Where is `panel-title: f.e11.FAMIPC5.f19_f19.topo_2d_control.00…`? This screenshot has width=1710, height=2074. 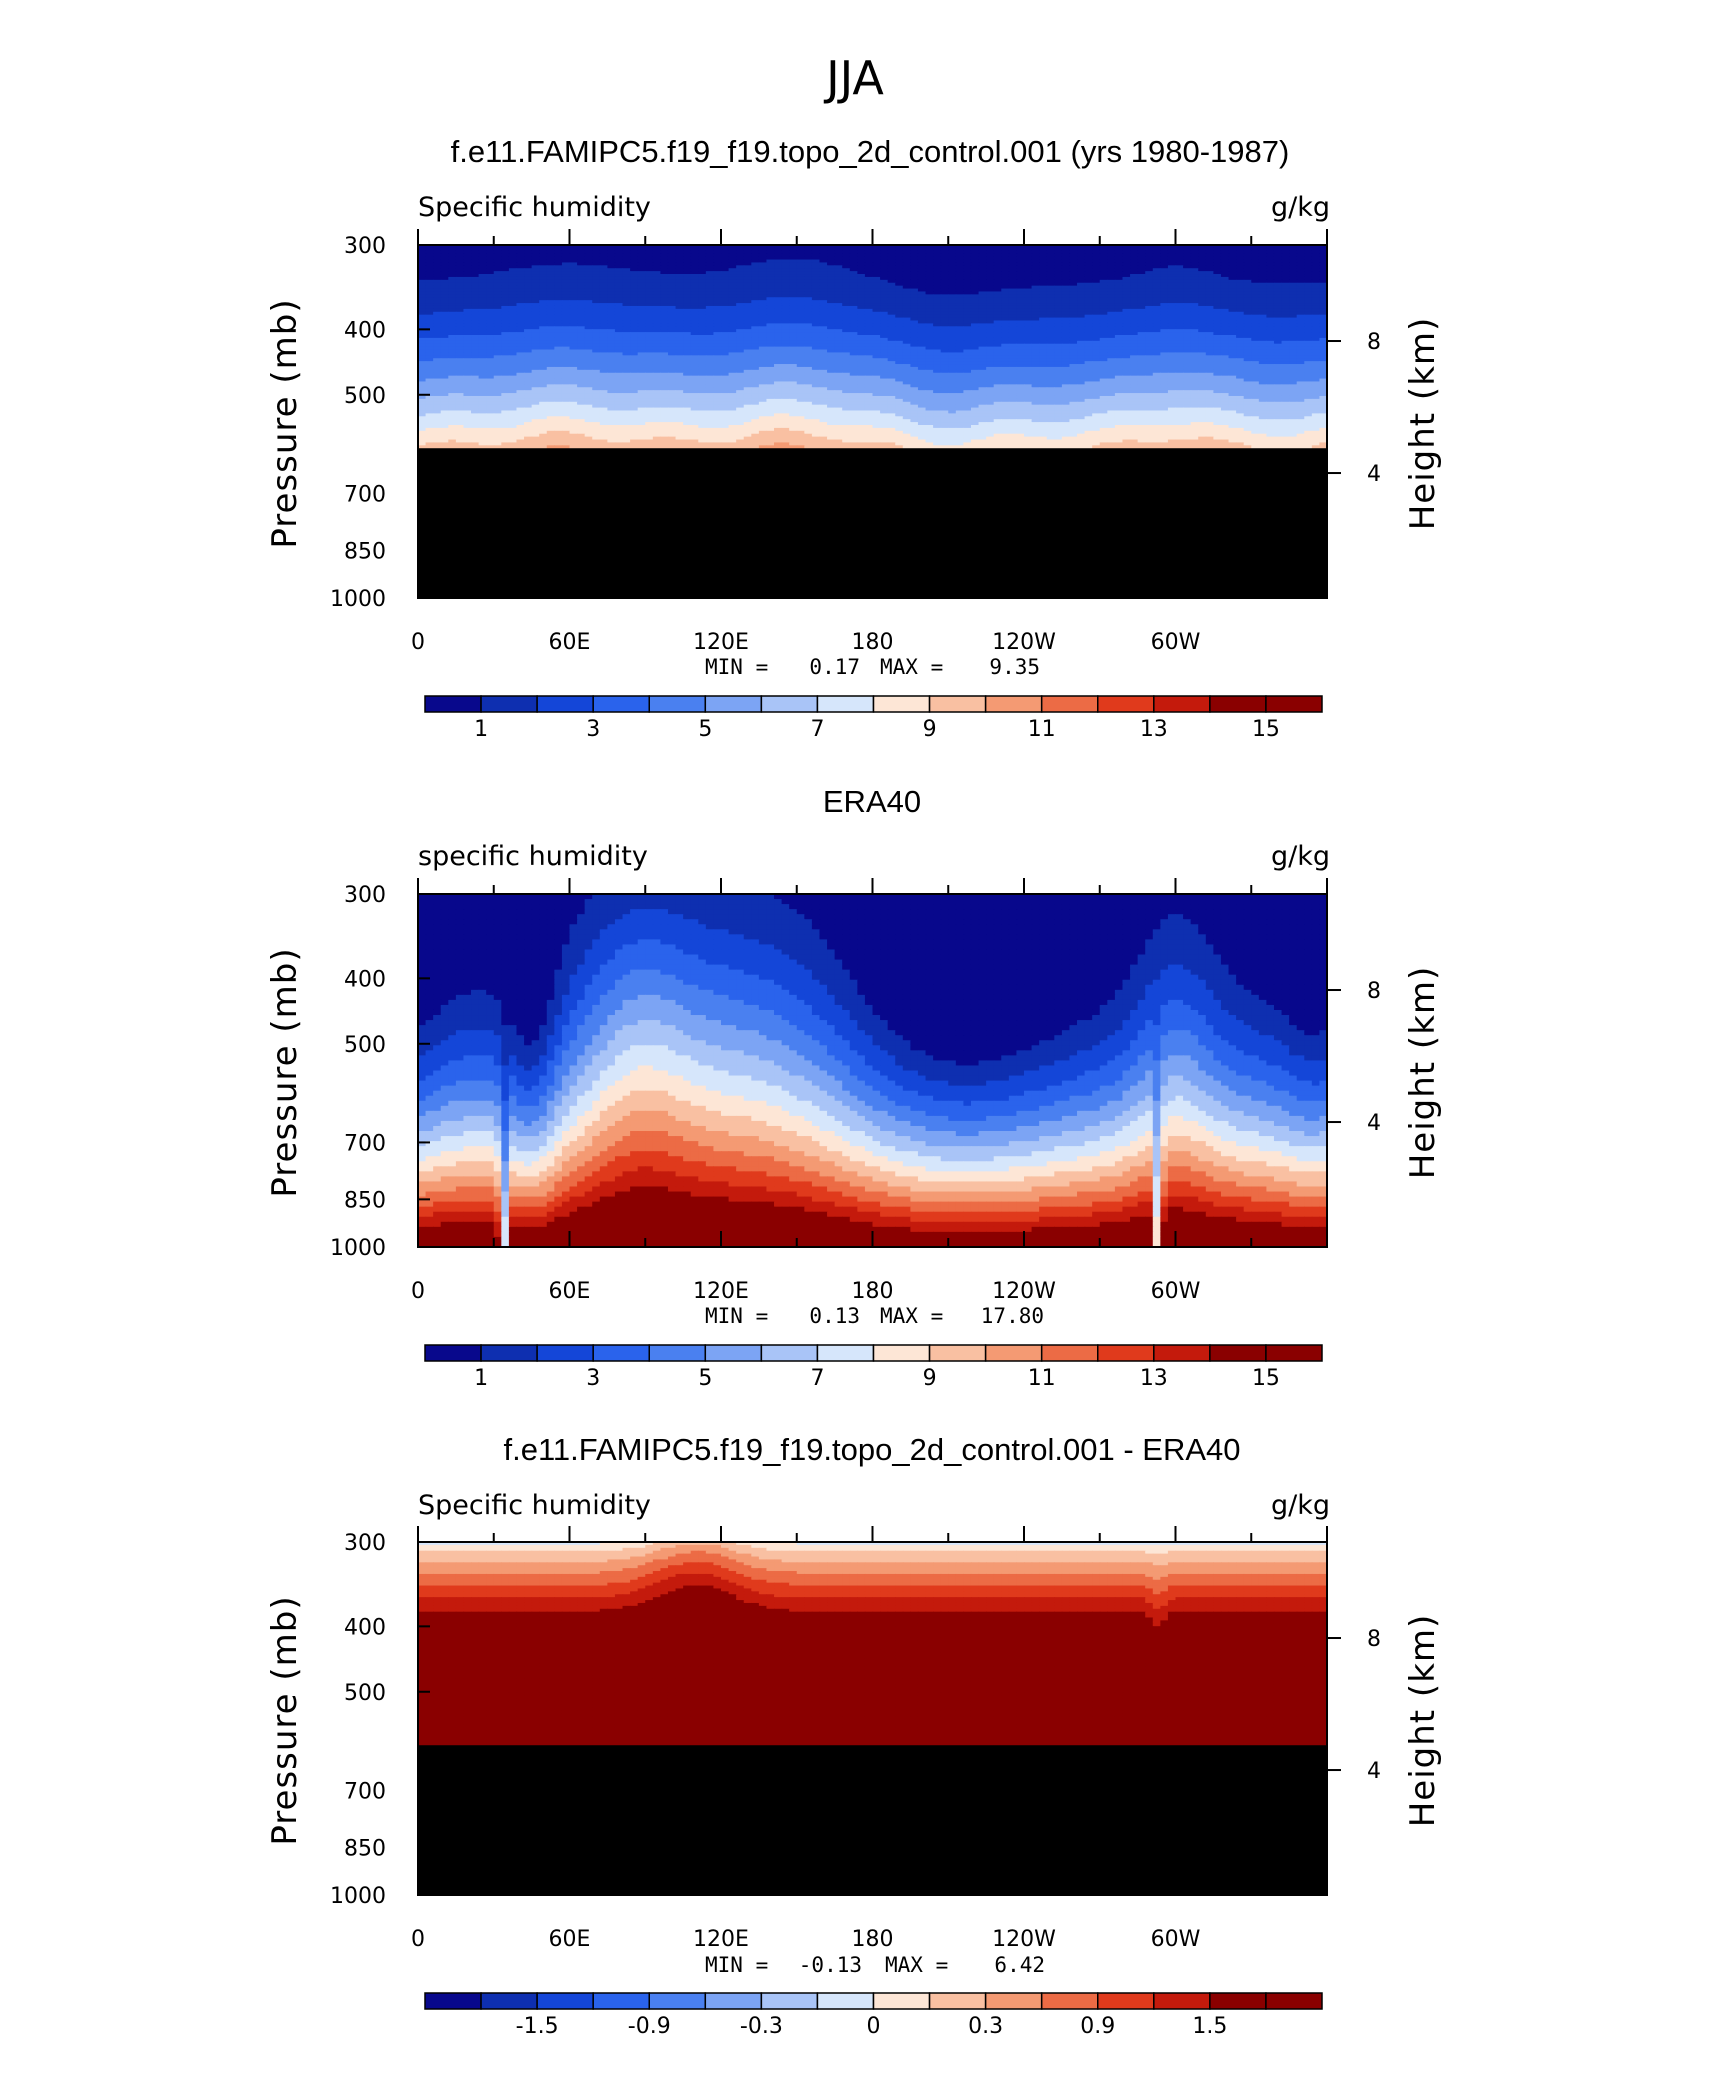
panel-title: f.e11.FAMIPC5.f19_f19.topo_2d_control.00… is located at coordinates (870, 151).